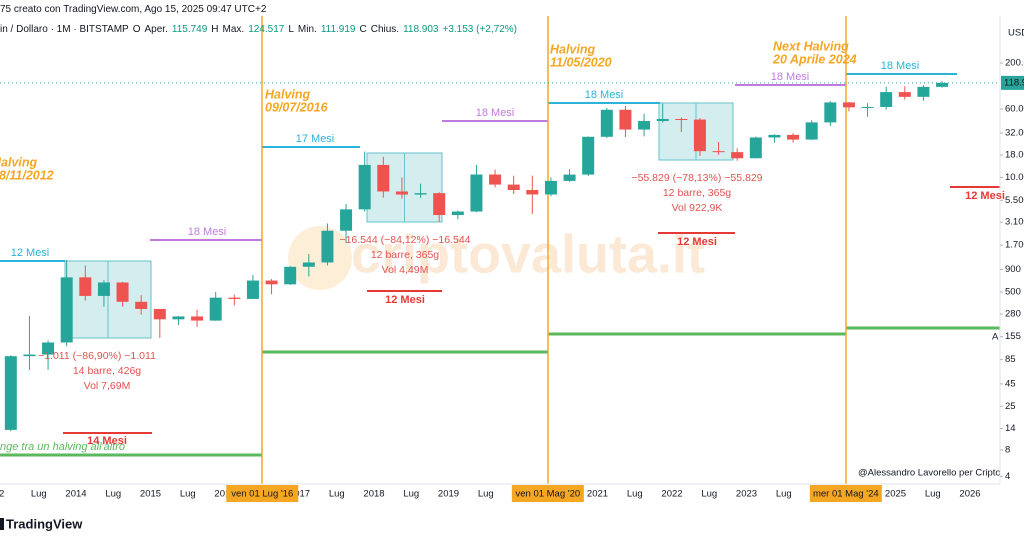 This screenshot has width=1024, height=546. What do you see at coordinates (1014, 177) in the screenshot?
I see `y-tick-label: 10.000` at bounding box center [1014, 177].